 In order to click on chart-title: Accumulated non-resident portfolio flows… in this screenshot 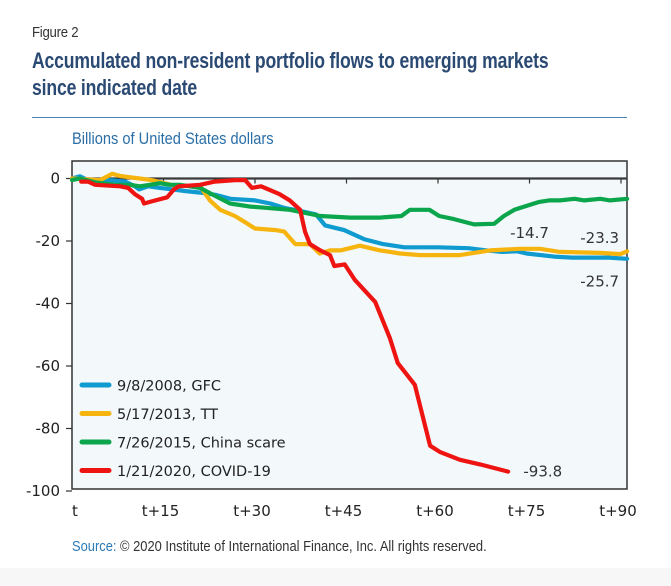, I will do `click(290, 74)`.